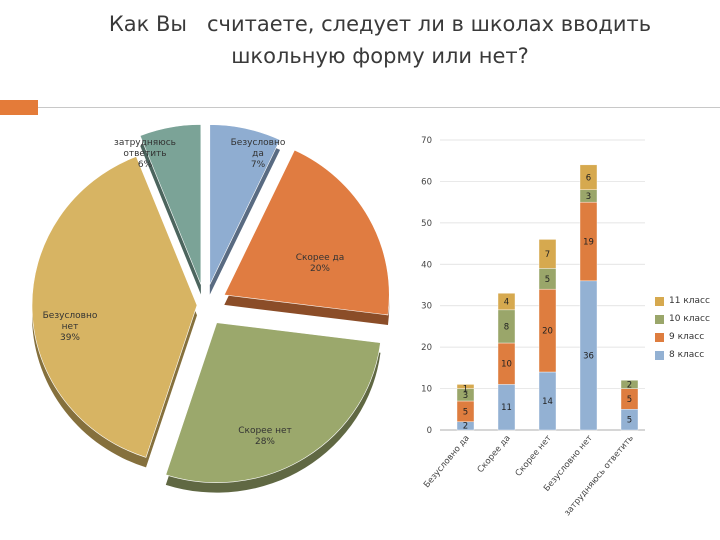 The image size is (720, 540). I want to click on pie-label: 20%, so click(320, 269).